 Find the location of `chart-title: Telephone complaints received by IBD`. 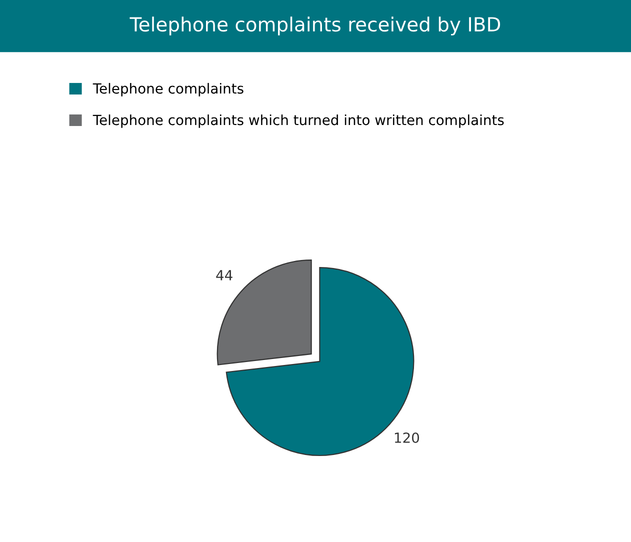

chart-title: Telephone complaints received by IBD is located at coordinates (315, 26).